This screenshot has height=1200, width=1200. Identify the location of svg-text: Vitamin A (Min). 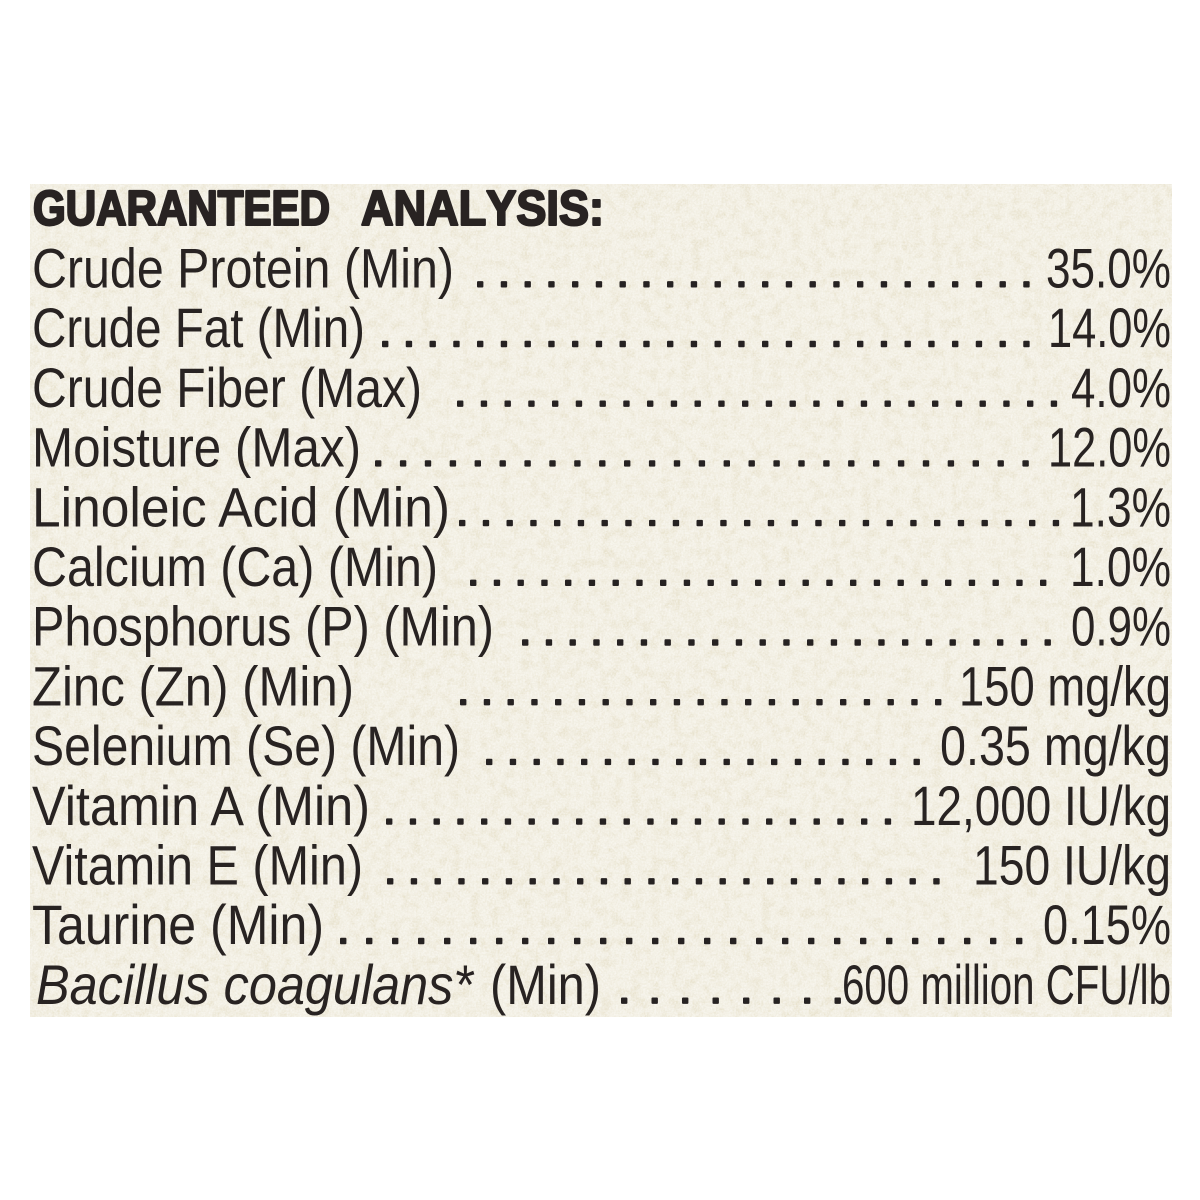
(201, 806).